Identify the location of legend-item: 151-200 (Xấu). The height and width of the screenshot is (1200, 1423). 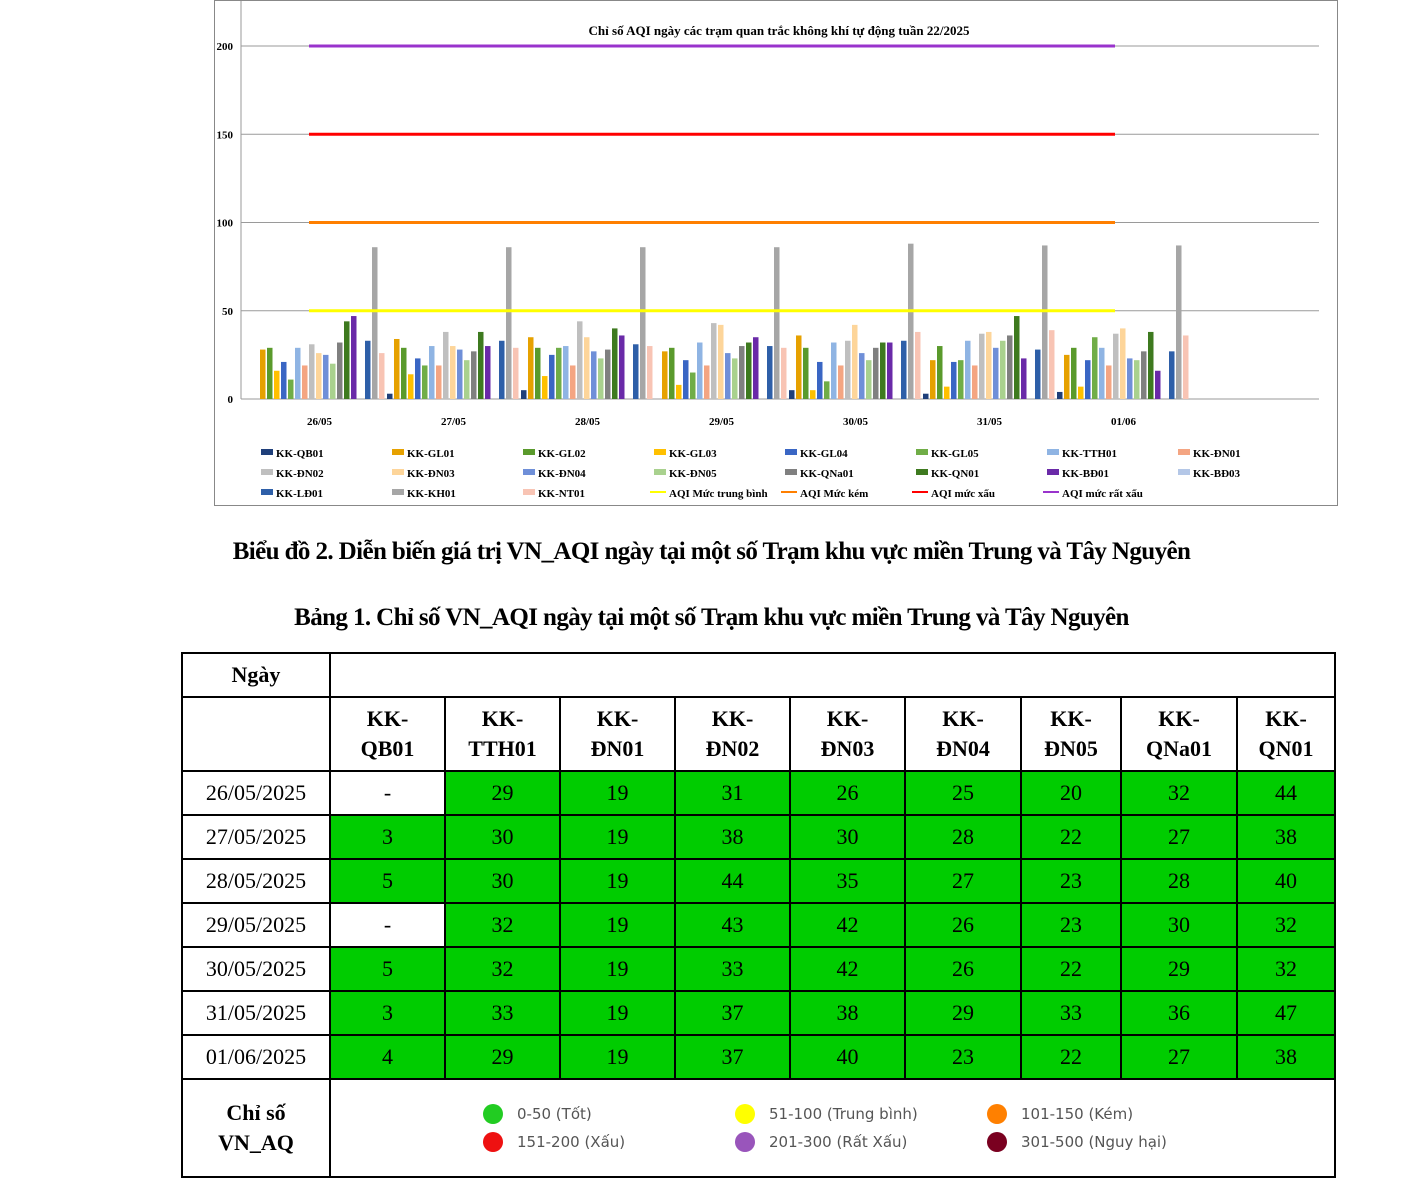
(609, 1142).